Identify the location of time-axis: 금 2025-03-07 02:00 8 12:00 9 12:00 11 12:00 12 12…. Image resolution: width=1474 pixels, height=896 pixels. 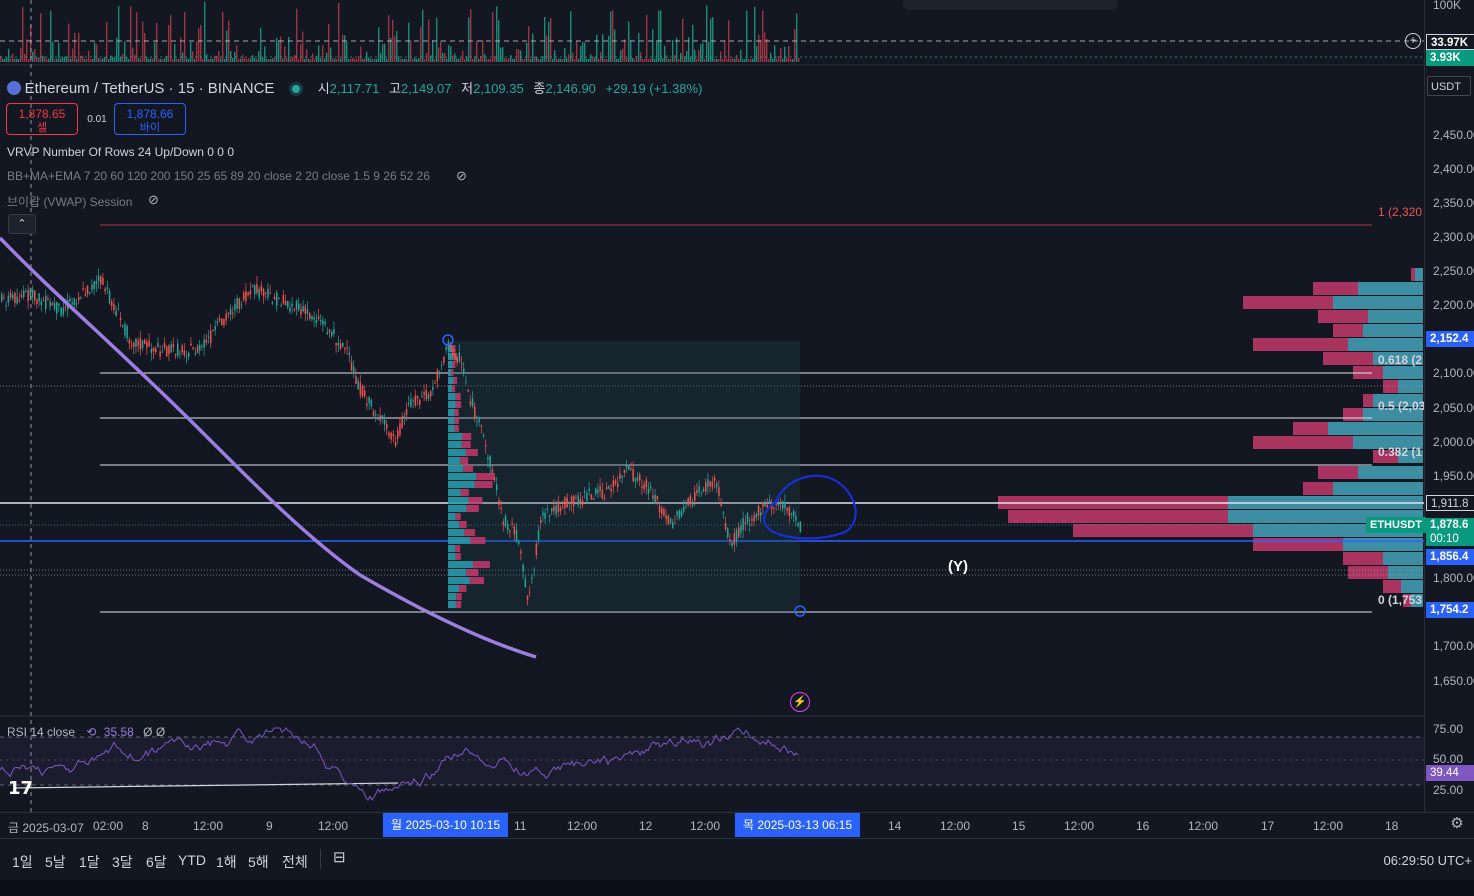
(737, 825).